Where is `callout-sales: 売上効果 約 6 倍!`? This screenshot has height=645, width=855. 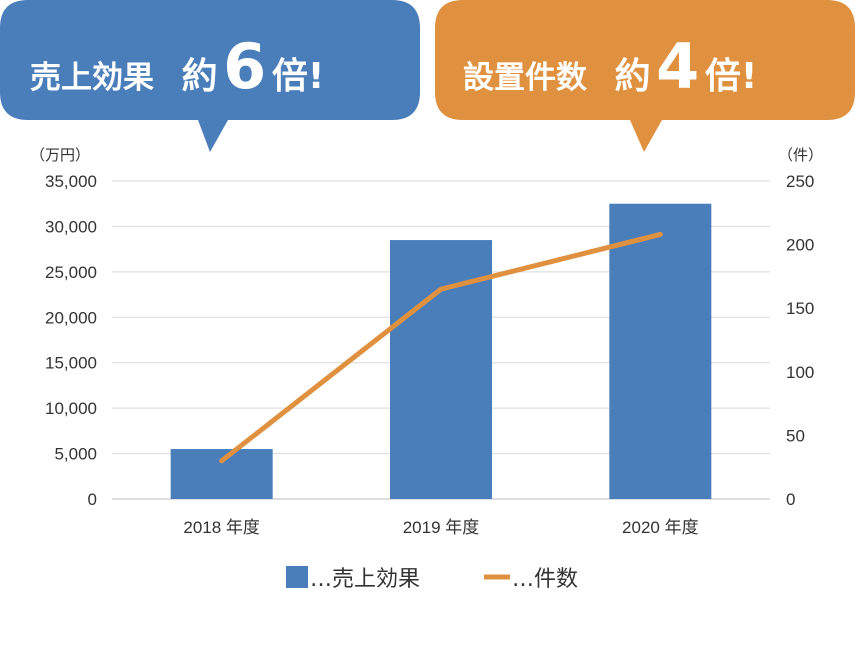 callout-sales: 売上効果 約 6 倍! is located at coordinates (210, 76).